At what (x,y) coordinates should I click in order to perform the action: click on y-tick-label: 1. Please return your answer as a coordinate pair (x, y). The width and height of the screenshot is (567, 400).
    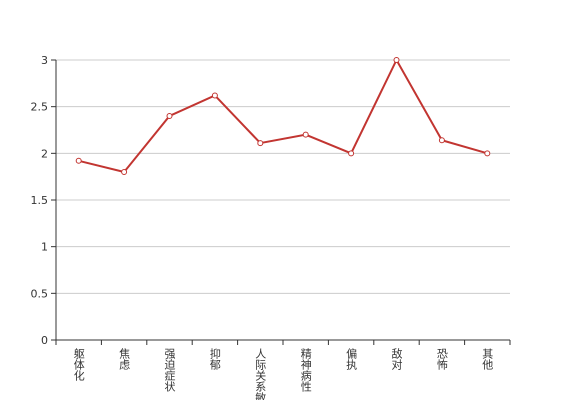
    Looking at the image, I should click on (44, 247).